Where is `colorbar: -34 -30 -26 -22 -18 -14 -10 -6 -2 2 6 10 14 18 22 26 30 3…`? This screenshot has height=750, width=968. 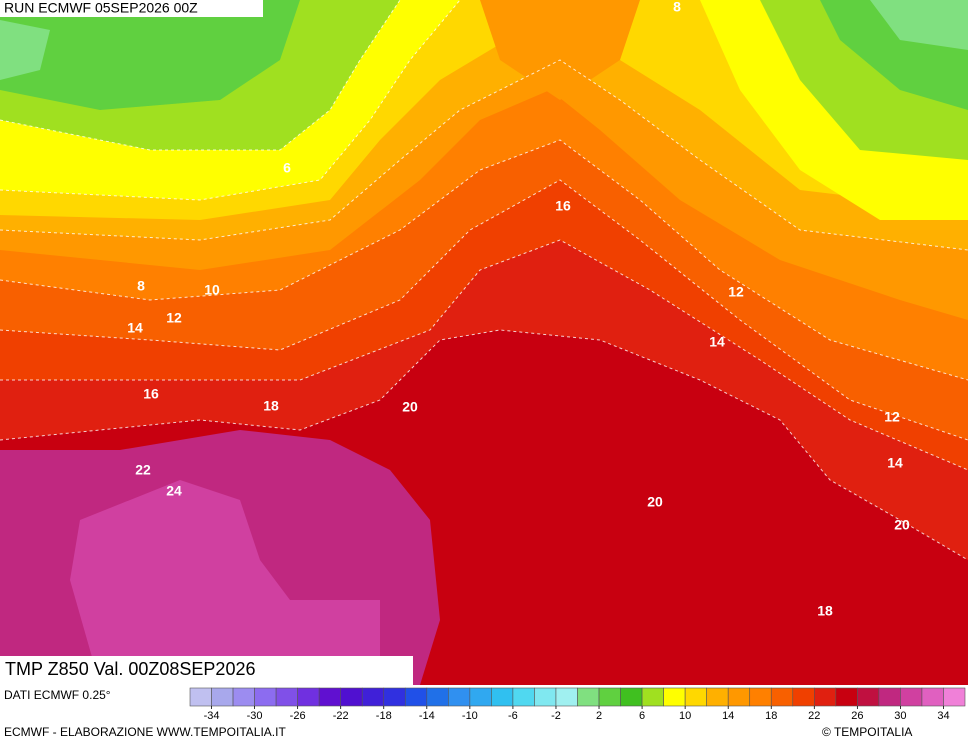
colorbar: -34 -30 -26 -22 -18 -14 -10 -6 -2 2 6 10 14 18 22 26 30 3… is located at coordinates (577, 704).